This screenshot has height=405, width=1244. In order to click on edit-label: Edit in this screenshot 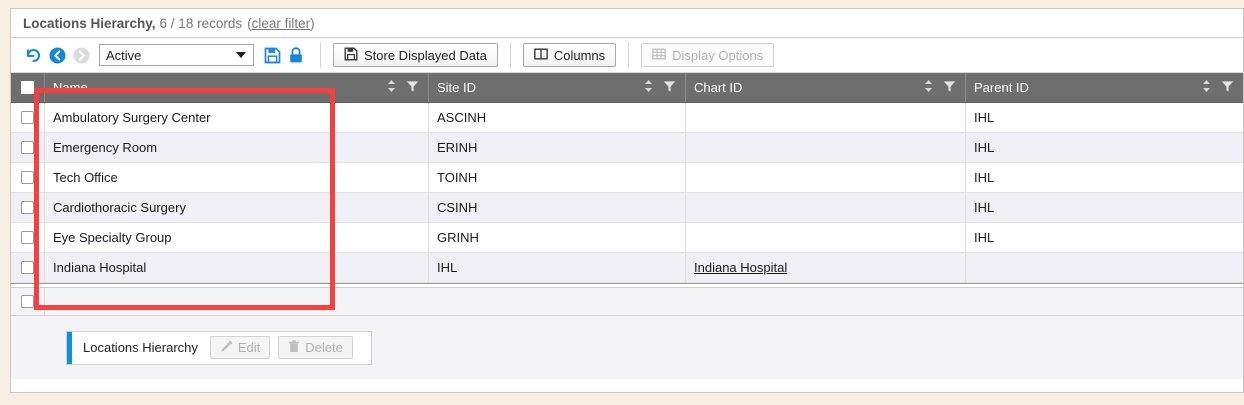, I will do `click(249, 347)`.